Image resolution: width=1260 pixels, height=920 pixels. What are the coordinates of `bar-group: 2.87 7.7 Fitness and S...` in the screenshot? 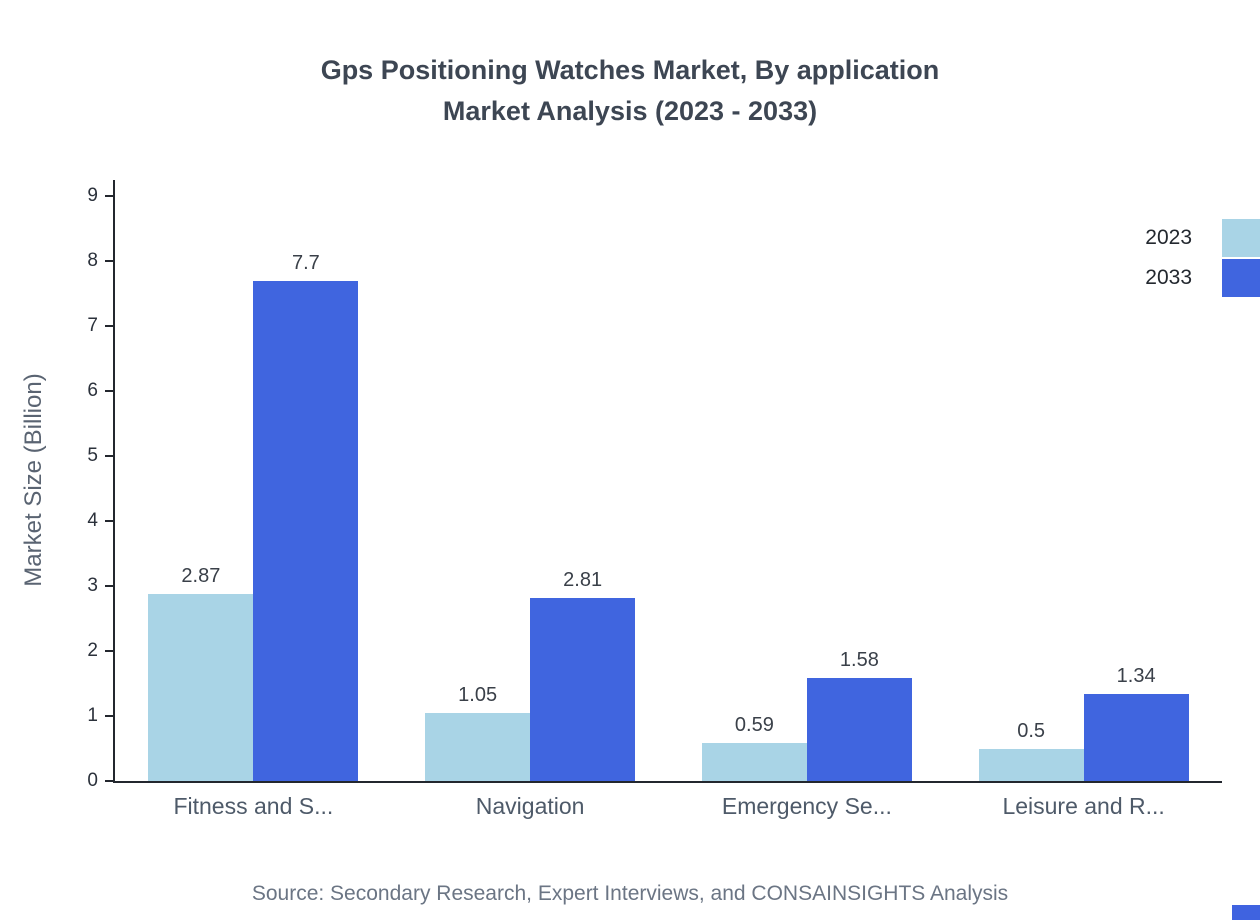 It's located at (253, 507).